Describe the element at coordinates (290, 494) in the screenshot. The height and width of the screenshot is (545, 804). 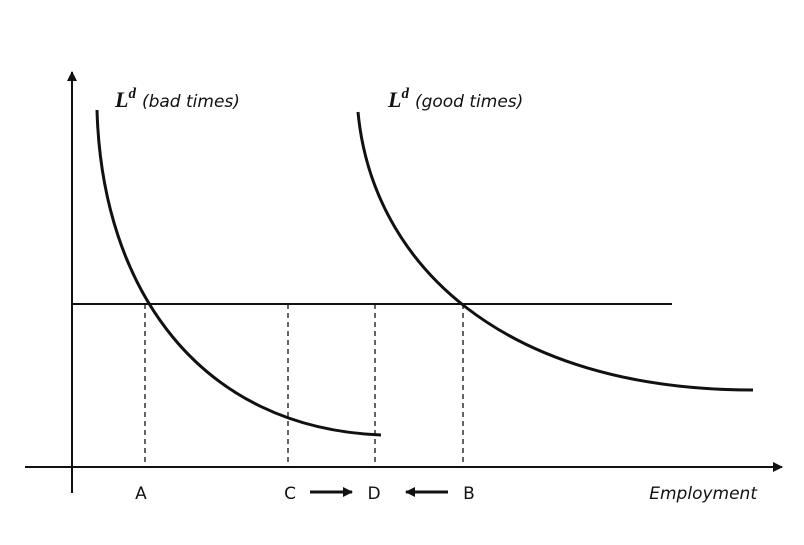
I see `point-label: C` at that location.